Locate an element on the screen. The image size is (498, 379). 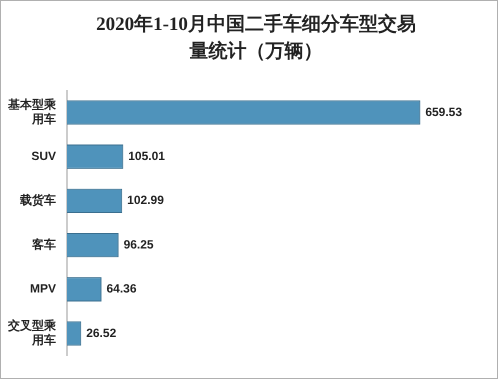
y-tick-label: 基本型乘用车 is located at coordinates (32, 112).